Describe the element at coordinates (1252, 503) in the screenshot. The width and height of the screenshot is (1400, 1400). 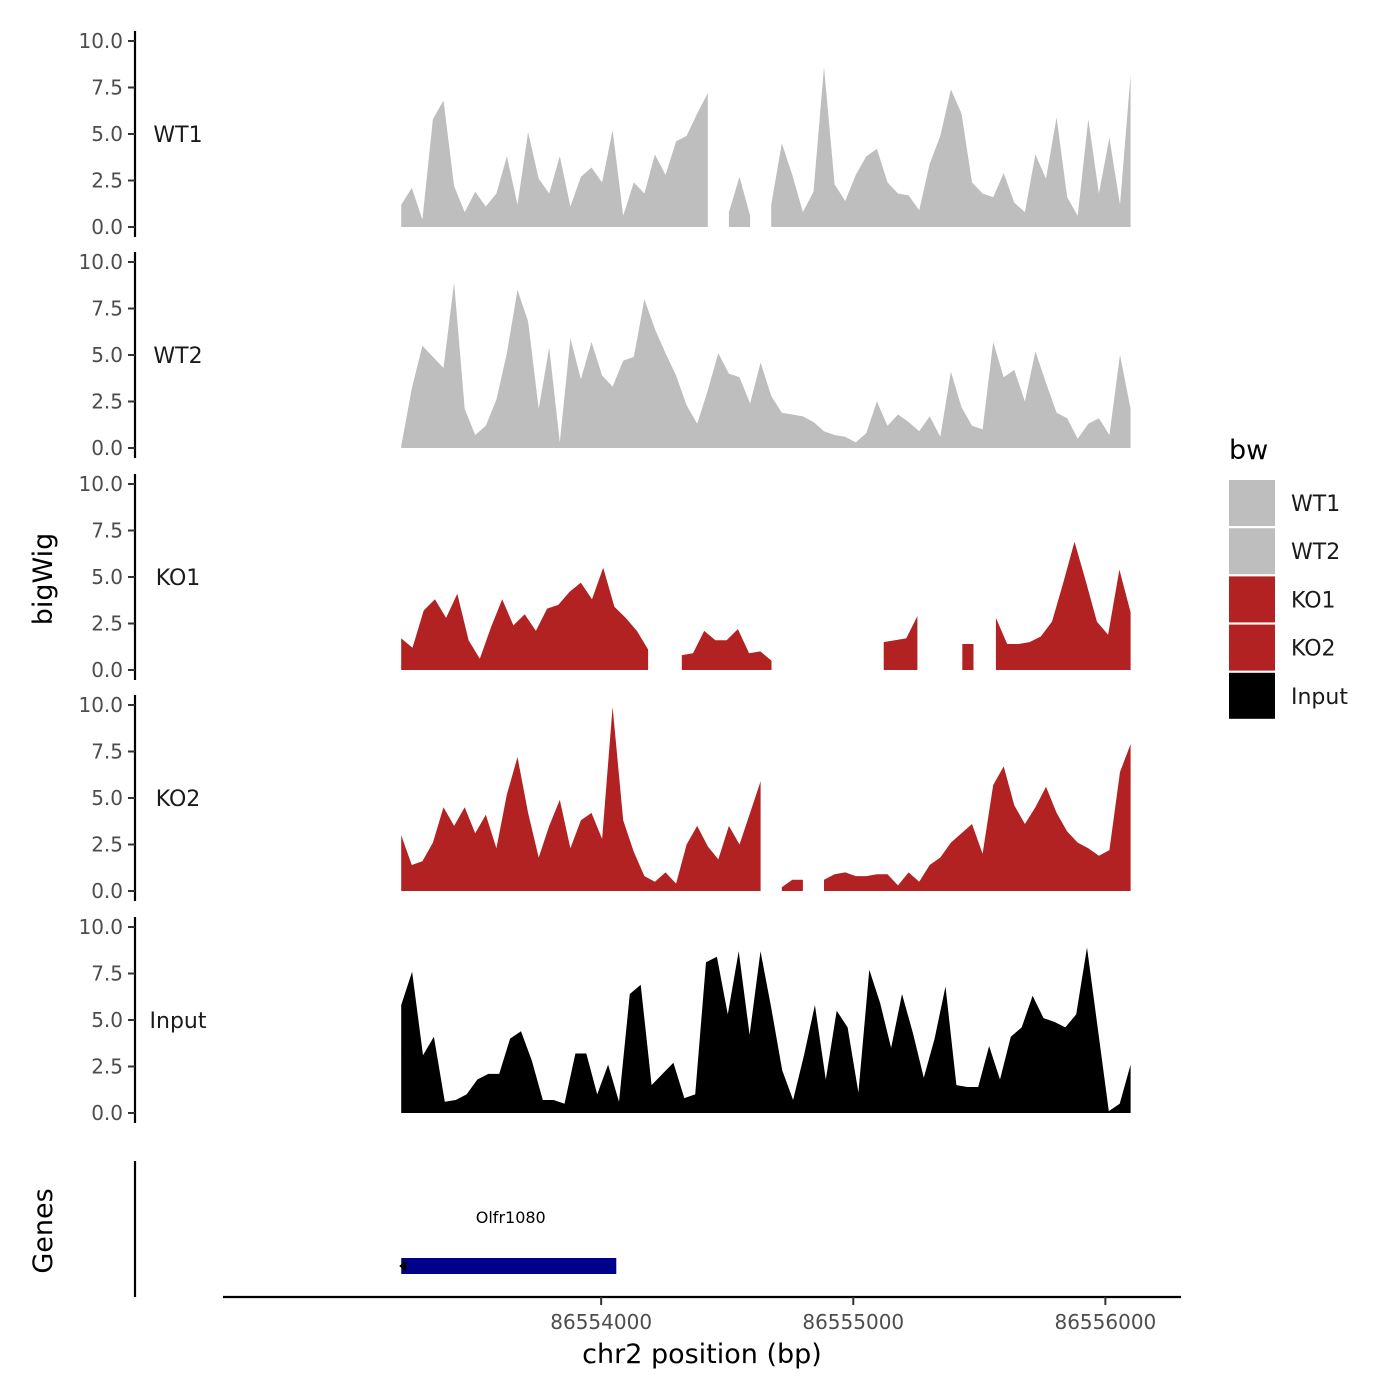
I see `legend-key-wt1` at that location.